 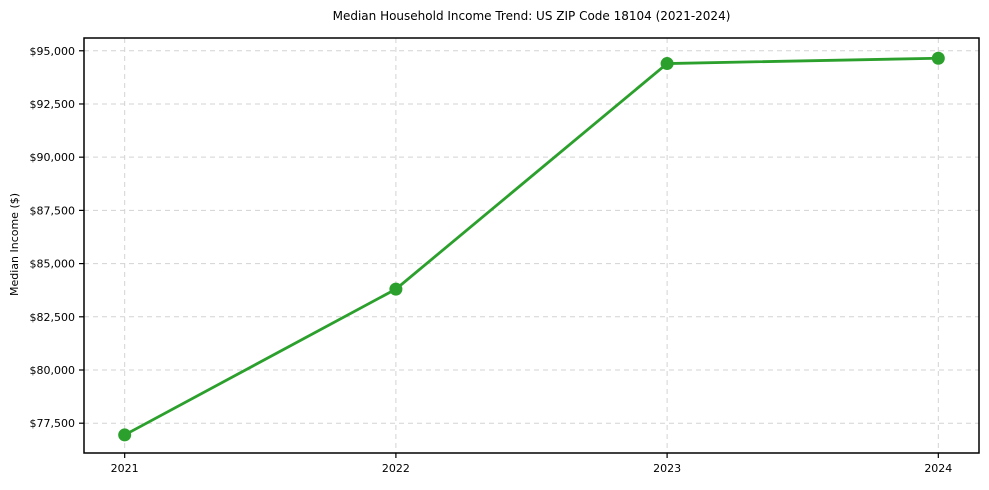 What do you see at coordinates (53, 51) in the screenshot?
I see `y-tick-label: $95,000` at bounding box center [53, 51].